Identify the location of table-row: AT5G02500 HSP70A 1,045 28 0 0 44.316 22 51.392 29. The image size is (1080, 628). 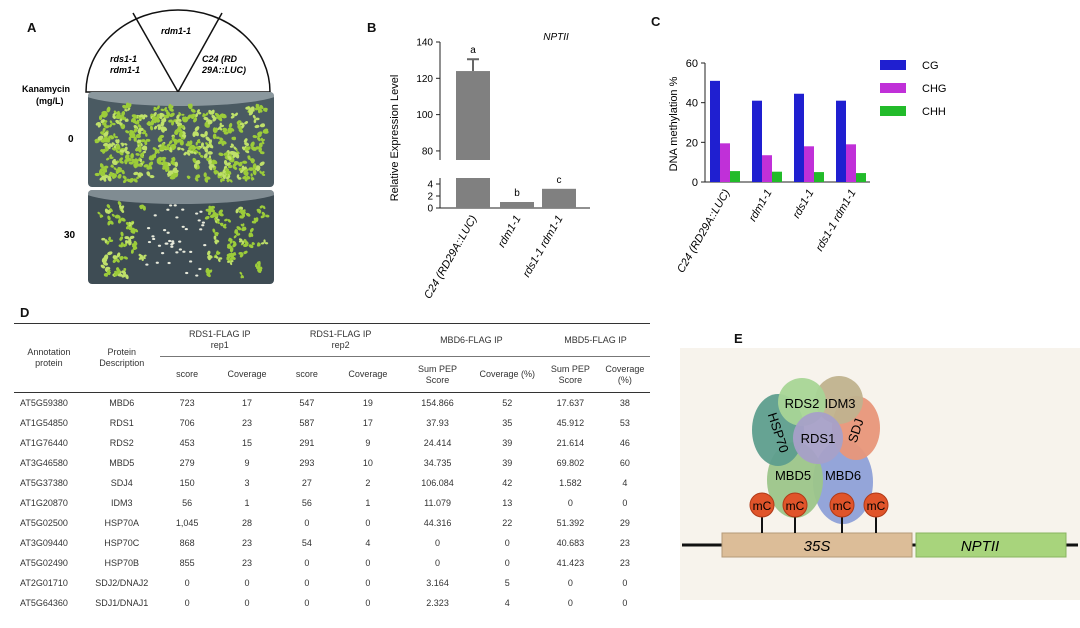
(332, 523).